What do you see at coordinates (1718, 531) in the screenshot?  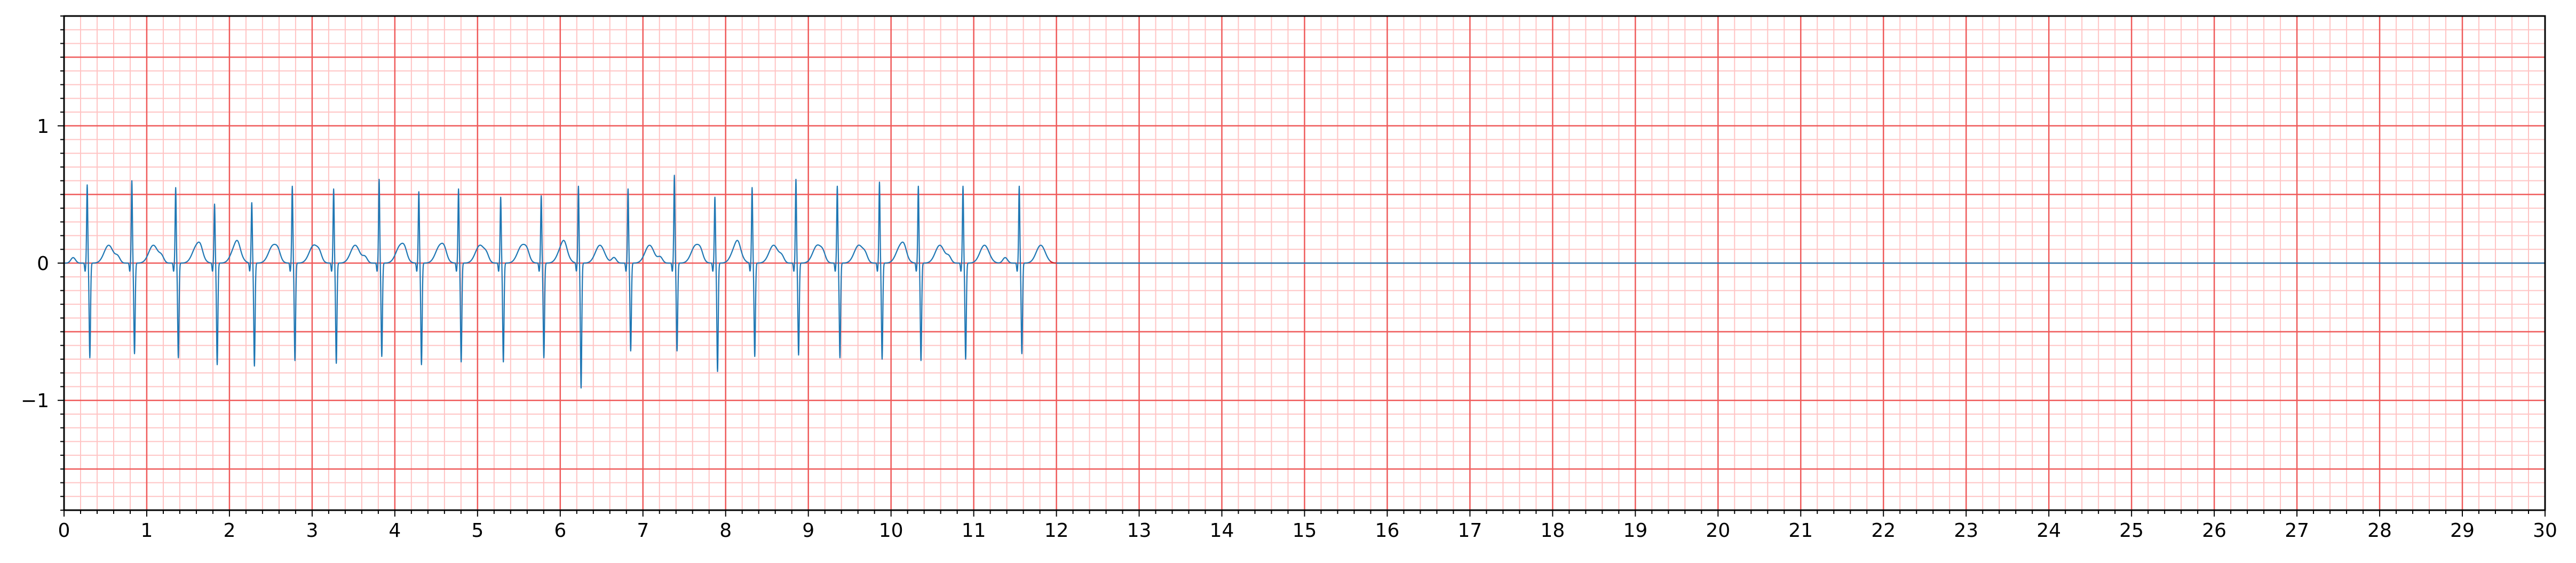 I see `x-tick-label: 20` at bounding box center [1718, 531].